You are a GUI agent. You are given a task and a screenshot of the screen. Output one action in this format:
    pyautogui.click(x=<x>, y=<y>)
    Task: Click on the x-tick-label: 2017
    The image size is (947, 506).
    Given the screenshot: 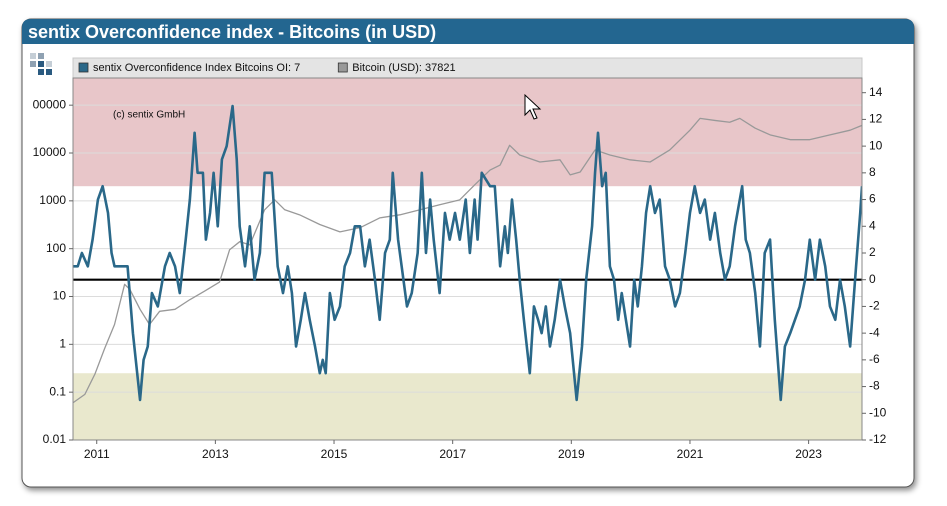 What is the action you would take?
    pyautogui.click(x=452, y=454)
    